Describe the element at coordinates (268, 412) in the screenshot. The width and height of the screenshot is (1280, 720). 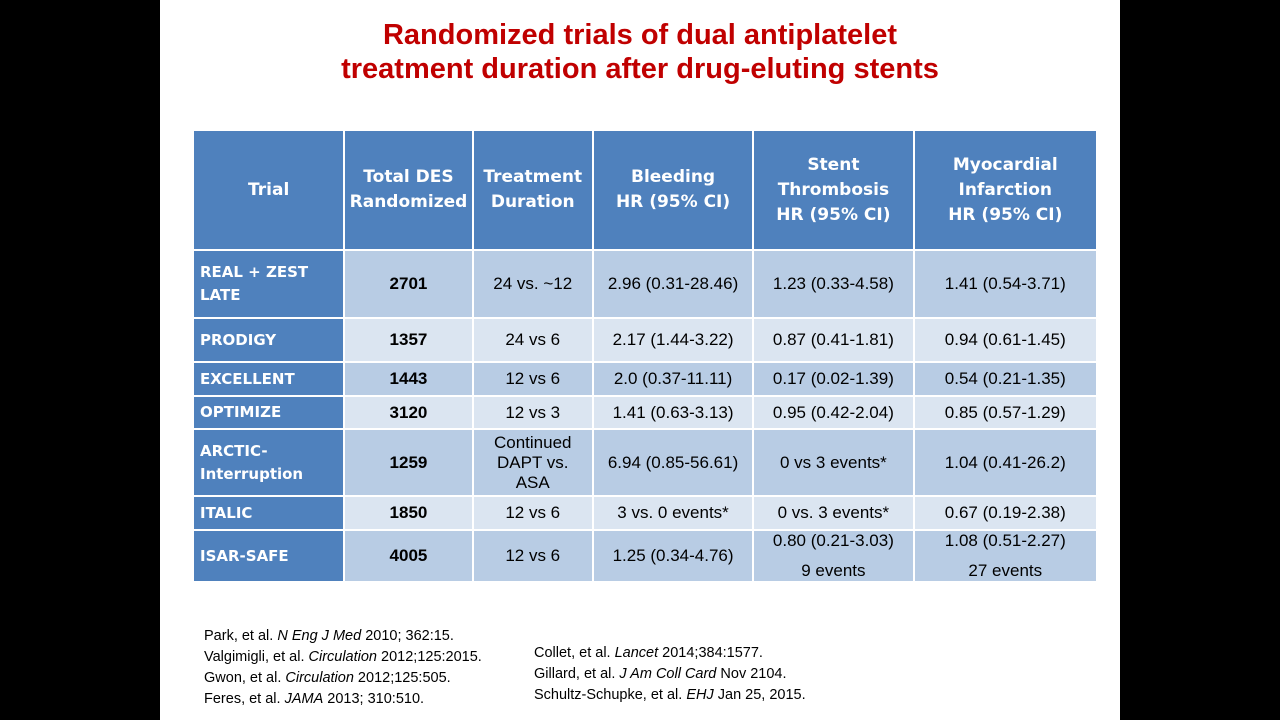
I see `trial-name: OPTIMIZE` at that location.